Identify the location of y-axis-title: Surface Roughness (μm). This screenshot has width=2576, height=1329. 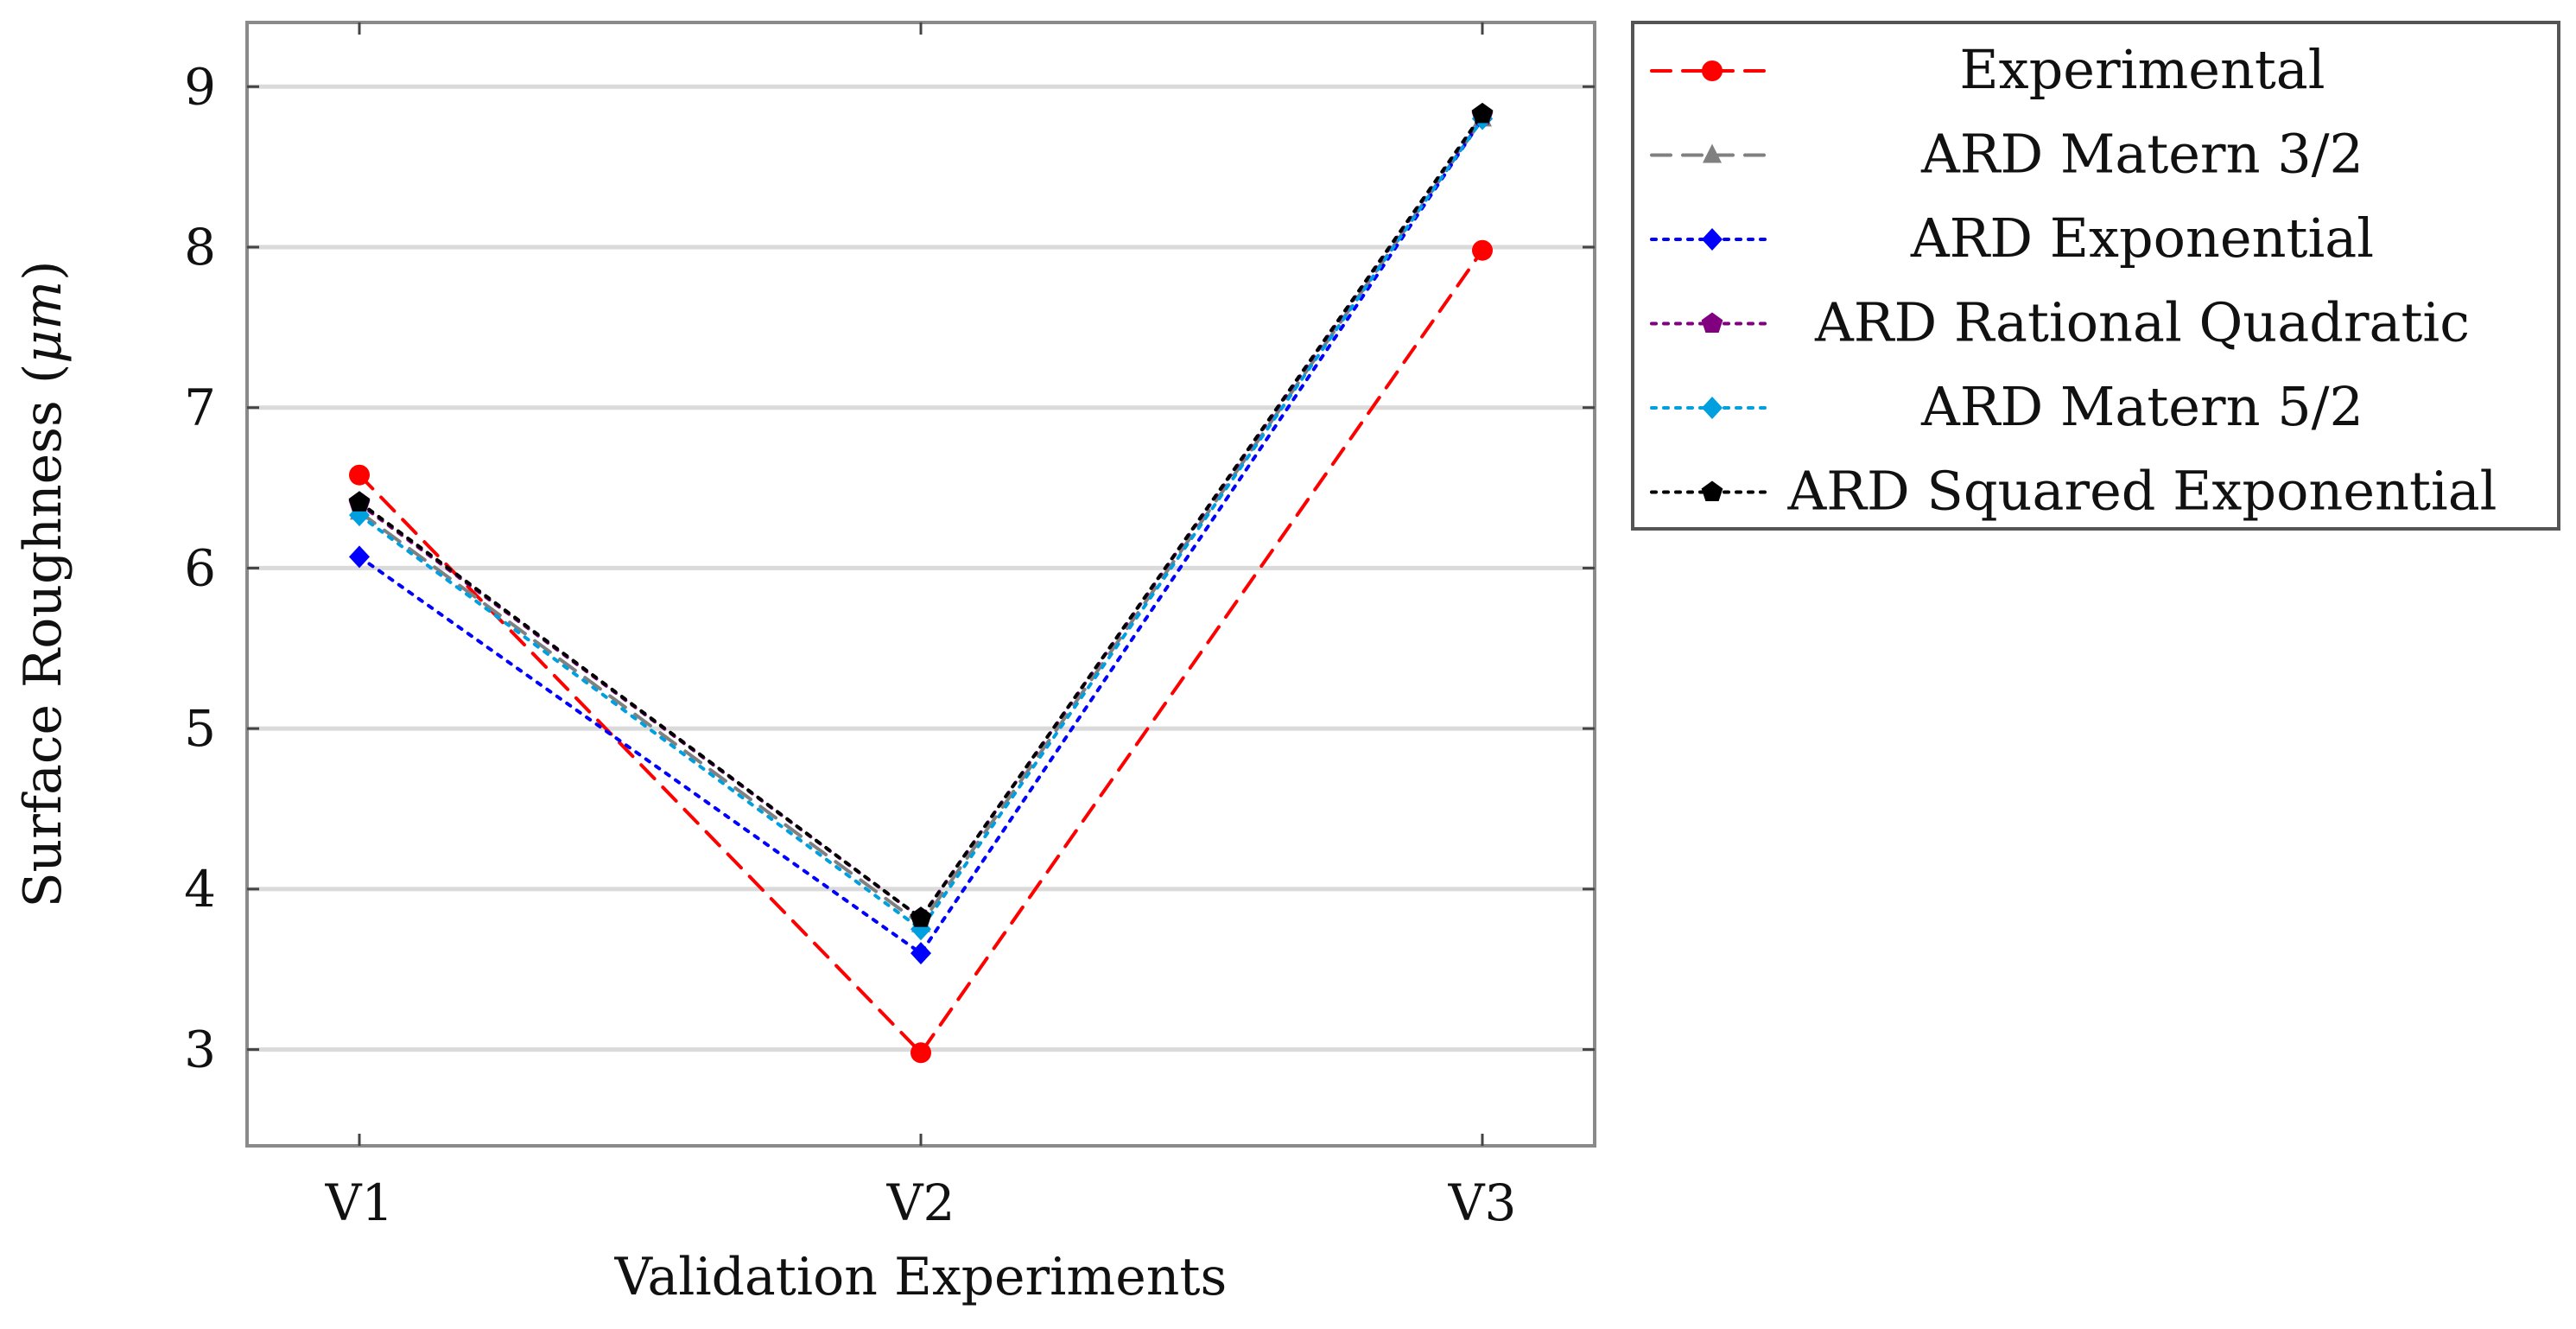
(43, 584).